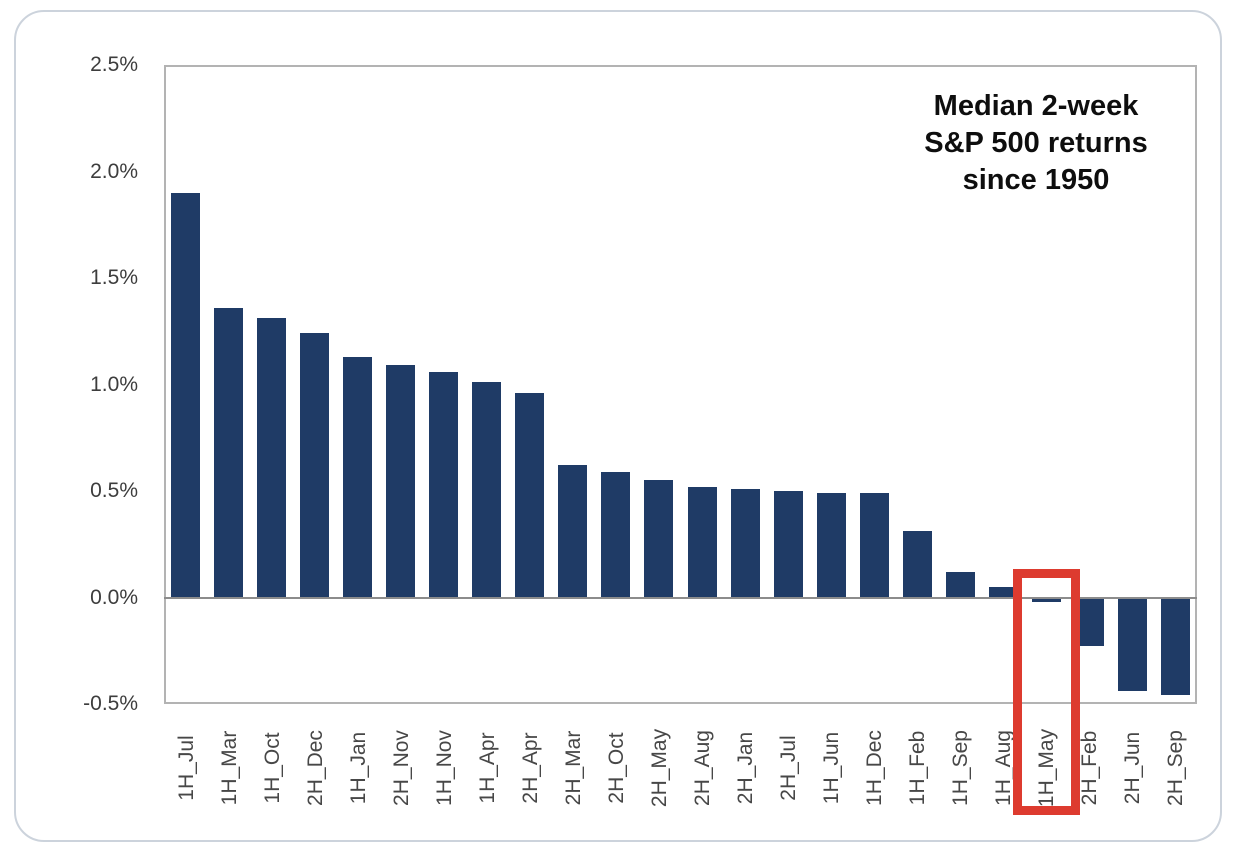  I want to click on bar-1H_Oct, so click(272, 458).